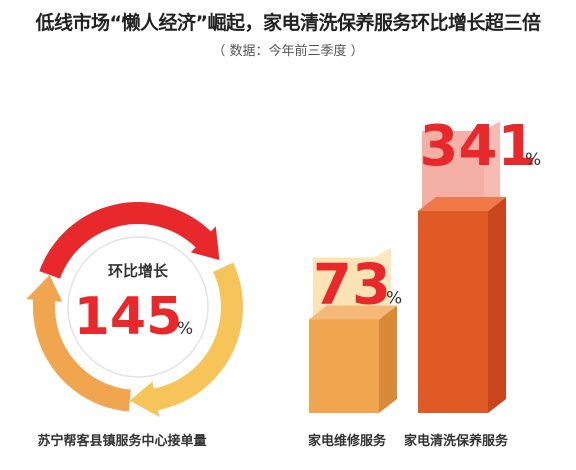  Describe the element at coordinates (456, 441) in the screenshot. I see `bar-category-label: 家电清洗保养服务` at that location.